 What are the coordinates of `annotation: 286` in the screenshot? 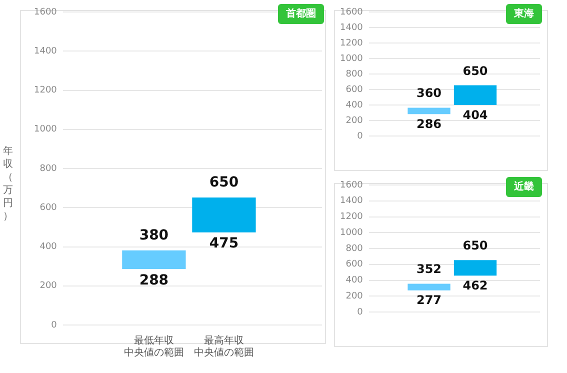 It's located at (429, 123).